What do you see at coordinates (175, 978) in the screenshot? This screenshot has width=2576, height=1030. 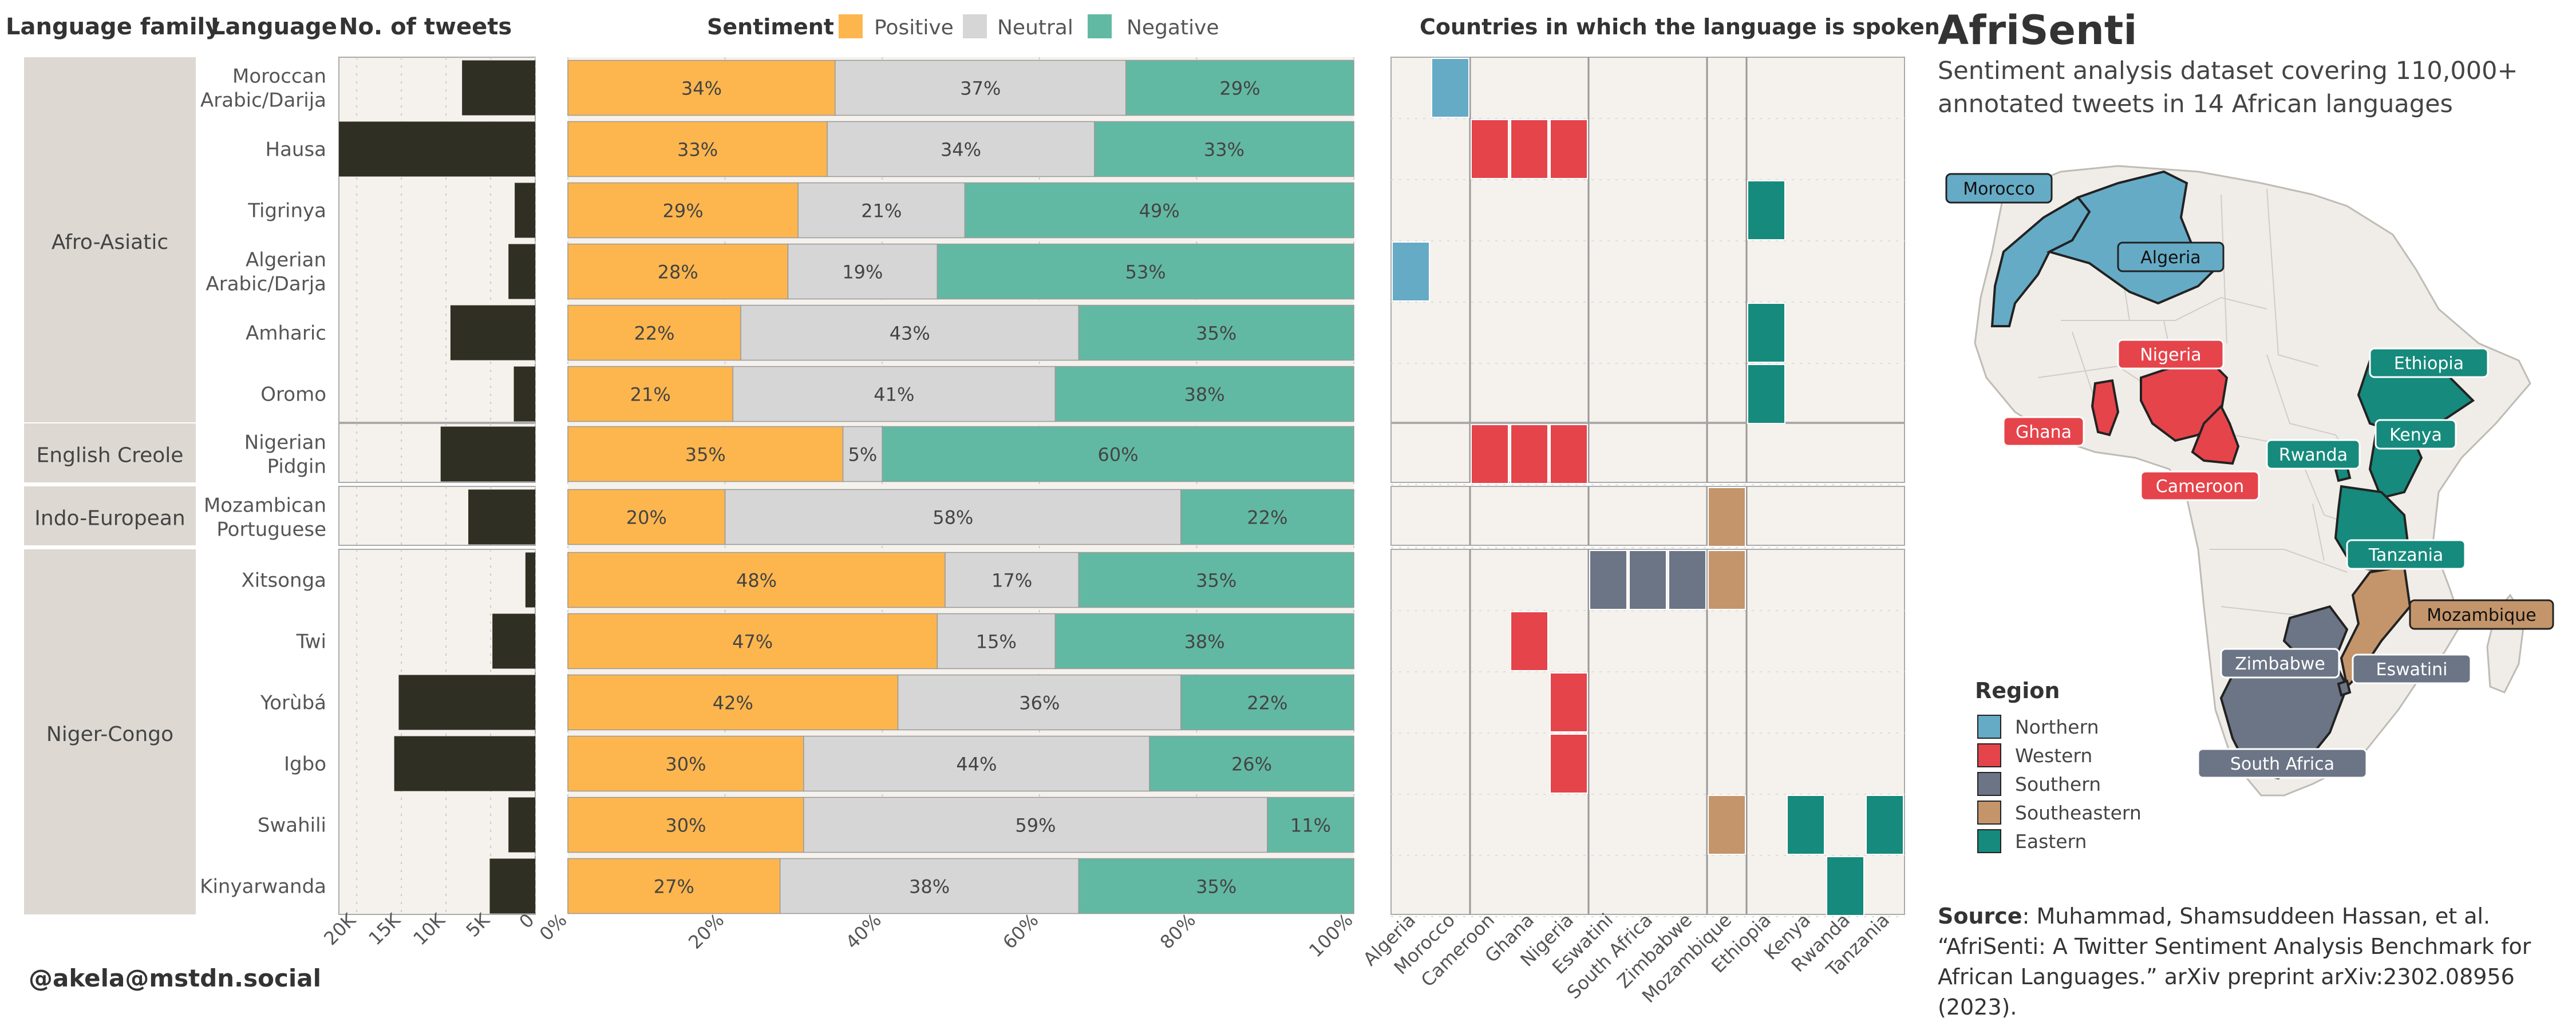 I see `author-handle: @akela@mstdn.social` at bounding box center [175, 978].